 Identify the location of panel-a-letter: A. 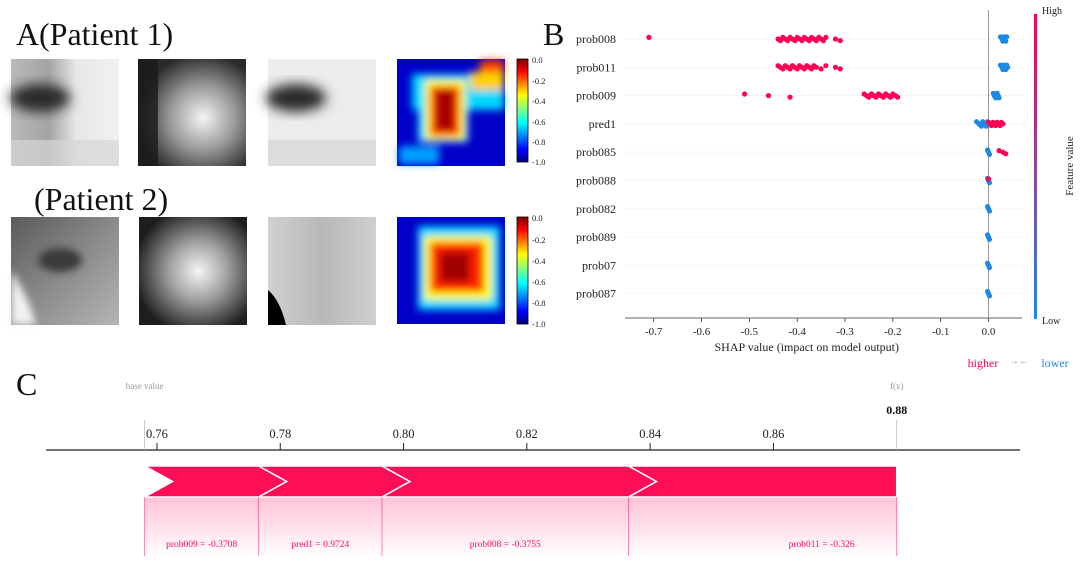
(27, 34).